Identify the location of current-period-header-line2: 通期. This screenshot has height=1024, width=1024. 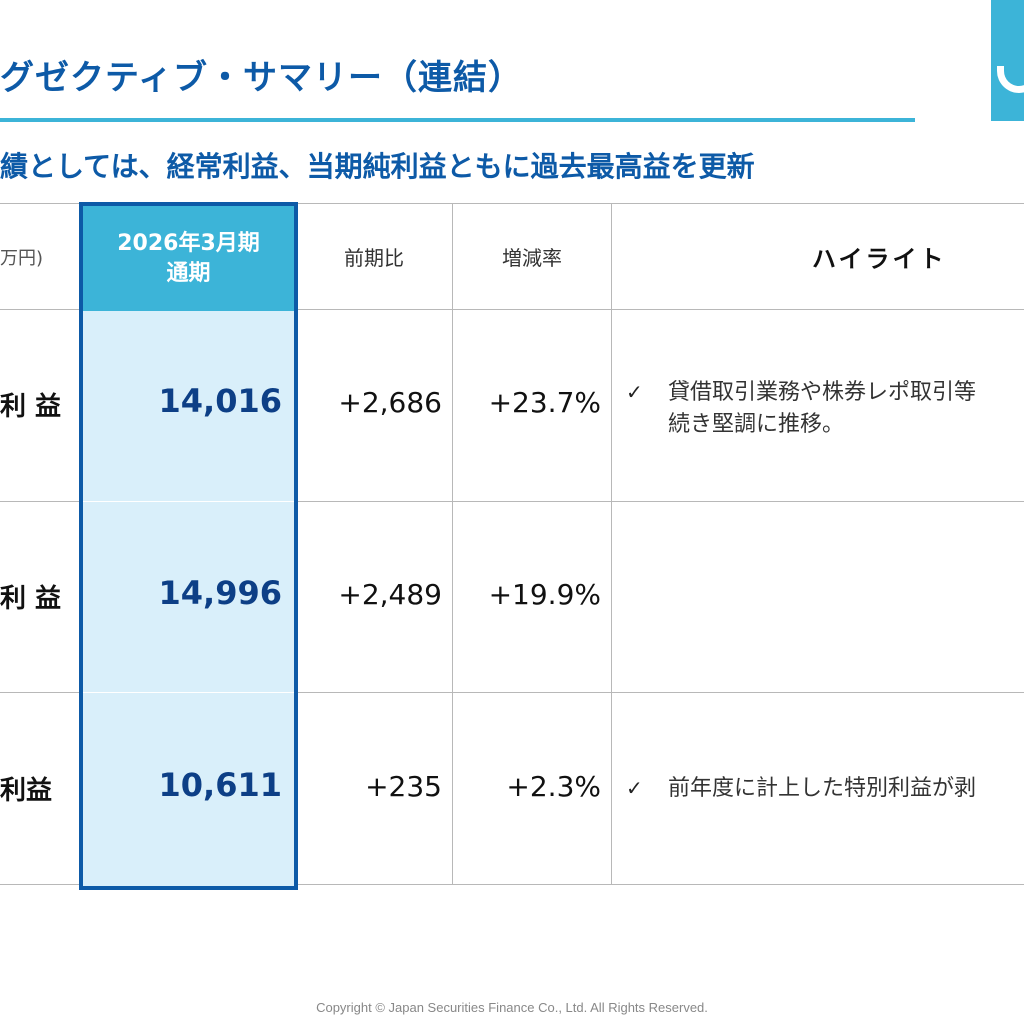
(188, 273).